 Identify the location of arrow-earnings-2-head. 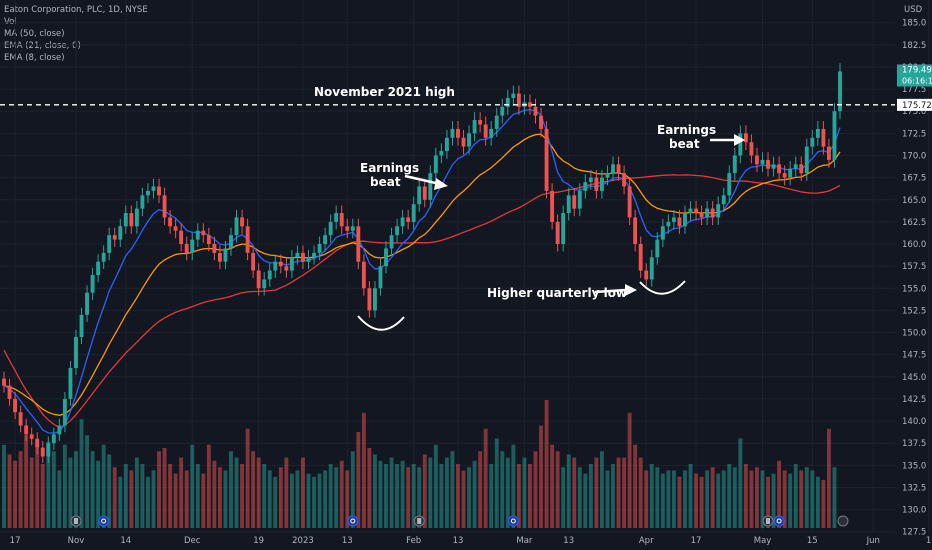
(739, 140).